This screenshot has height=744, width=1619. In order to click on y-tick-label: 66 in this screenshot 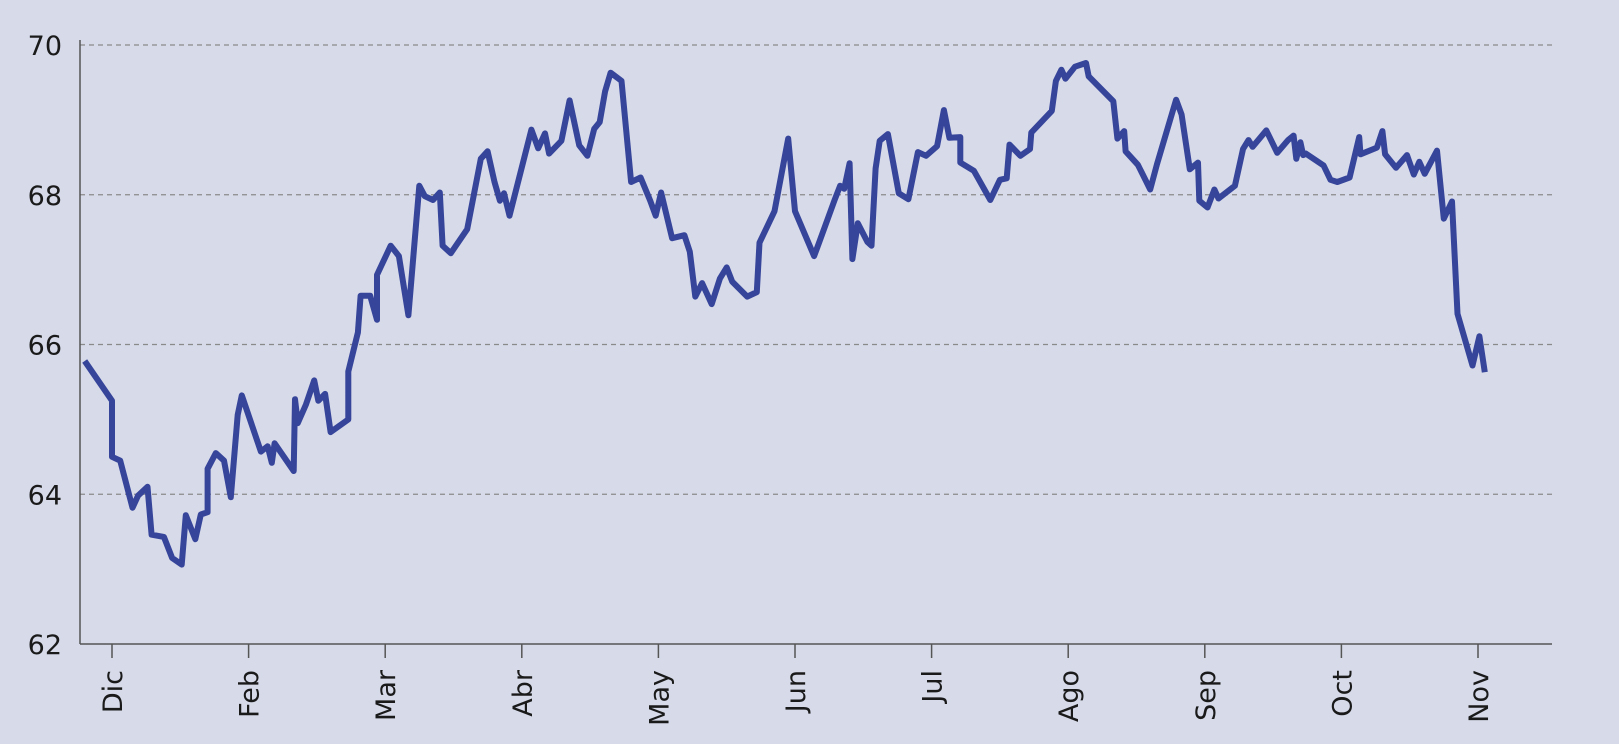, I will do `click(45, 346)`.